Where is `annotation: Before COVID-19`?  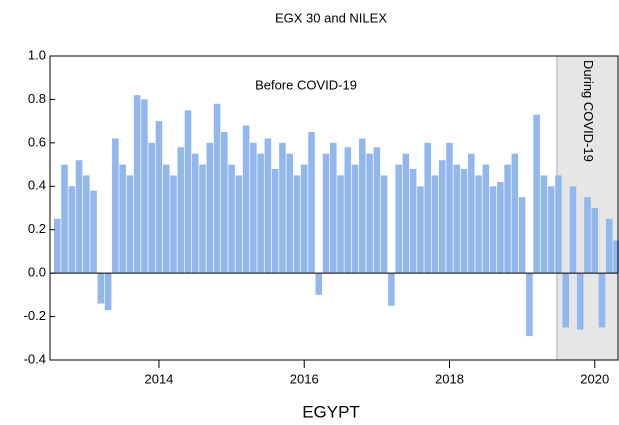
annotation: Before COVID-19 is located at coordinates (306, 84).